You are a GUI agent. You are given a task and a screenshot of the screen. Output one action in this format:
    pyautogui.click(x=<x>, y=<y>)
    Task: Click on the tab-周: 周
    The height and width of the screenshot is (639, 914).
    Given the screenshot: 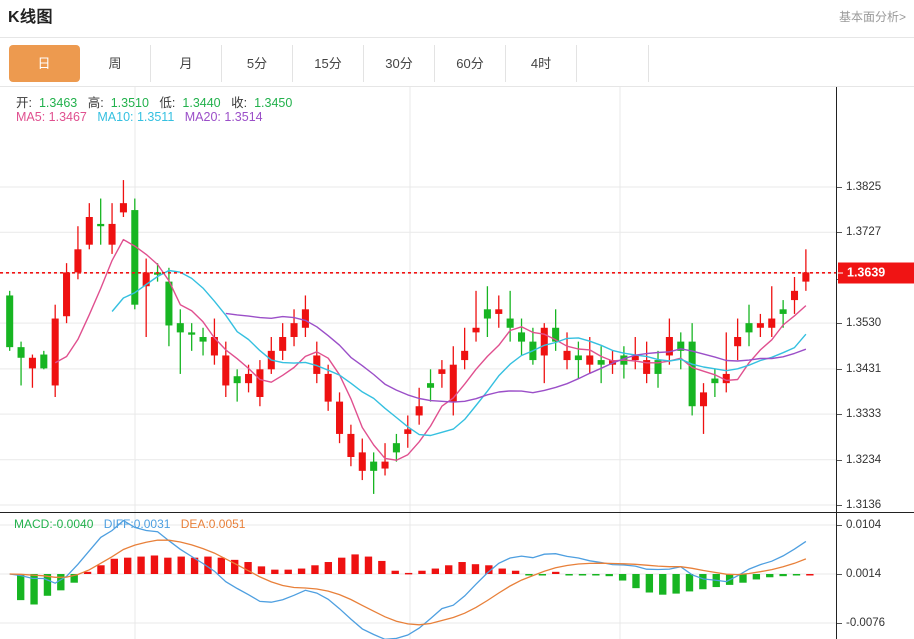 What is the action you would take?
    pyautogui.click(x=115, y=63)
    